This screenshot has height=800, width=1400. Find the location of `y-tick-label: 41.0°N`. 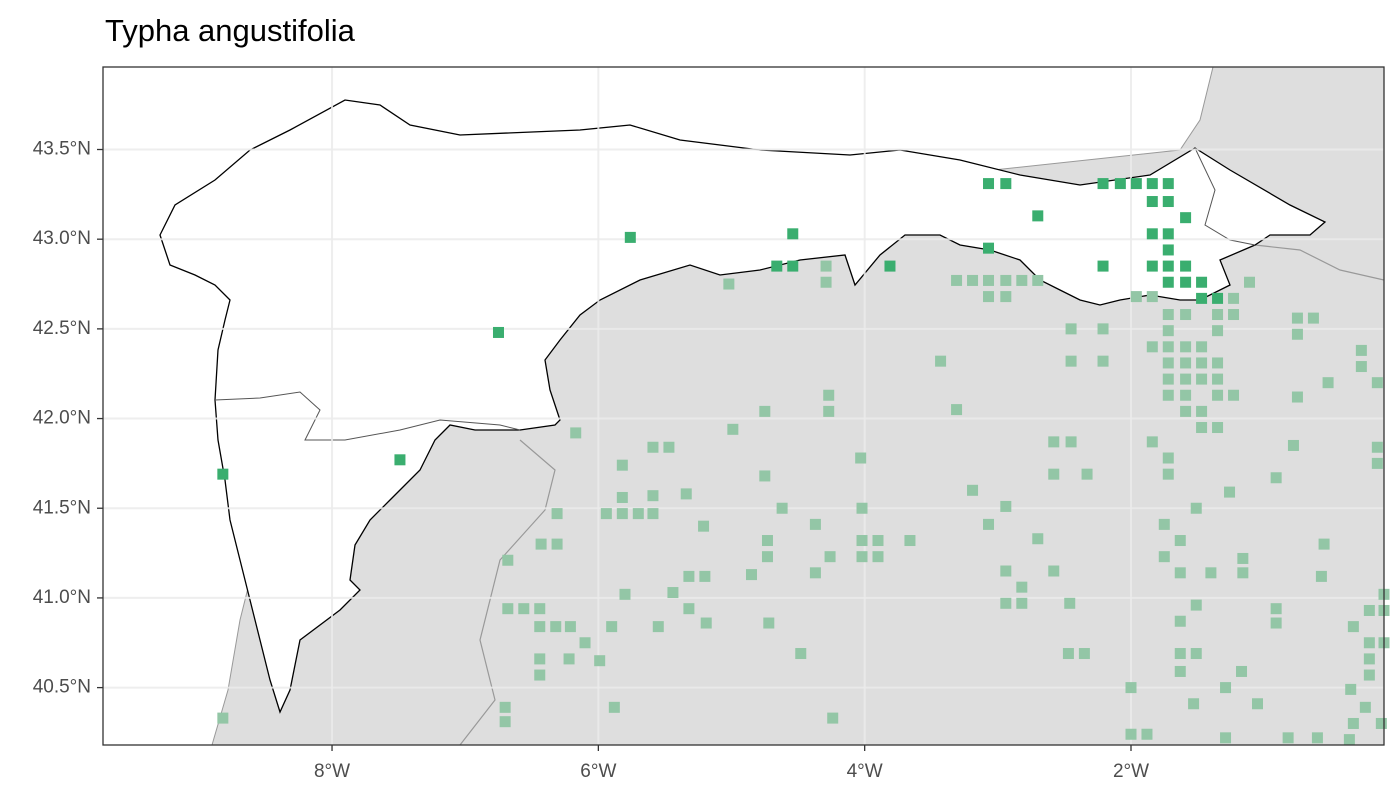

y-tick-label: 41.0°N is located at coordinates (62, 597).